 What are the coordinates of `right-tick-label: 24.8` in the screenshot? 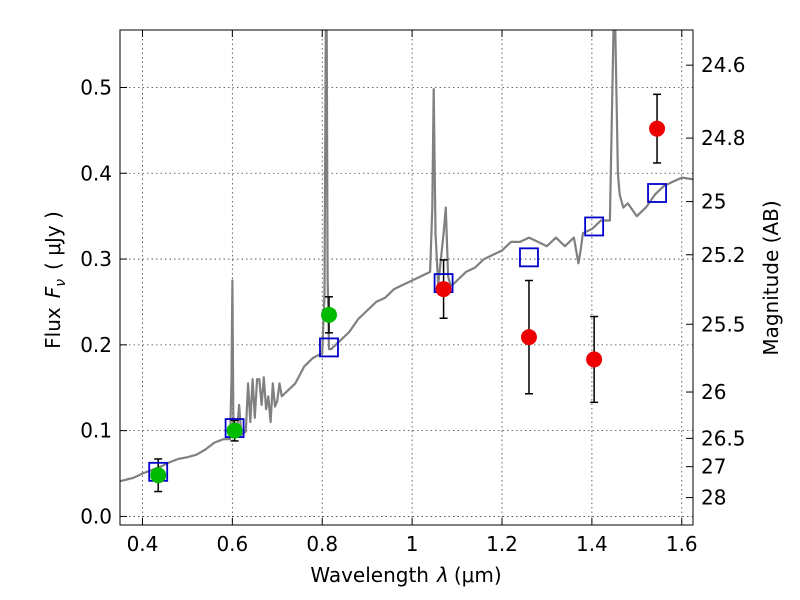 It's located at (723, 138).